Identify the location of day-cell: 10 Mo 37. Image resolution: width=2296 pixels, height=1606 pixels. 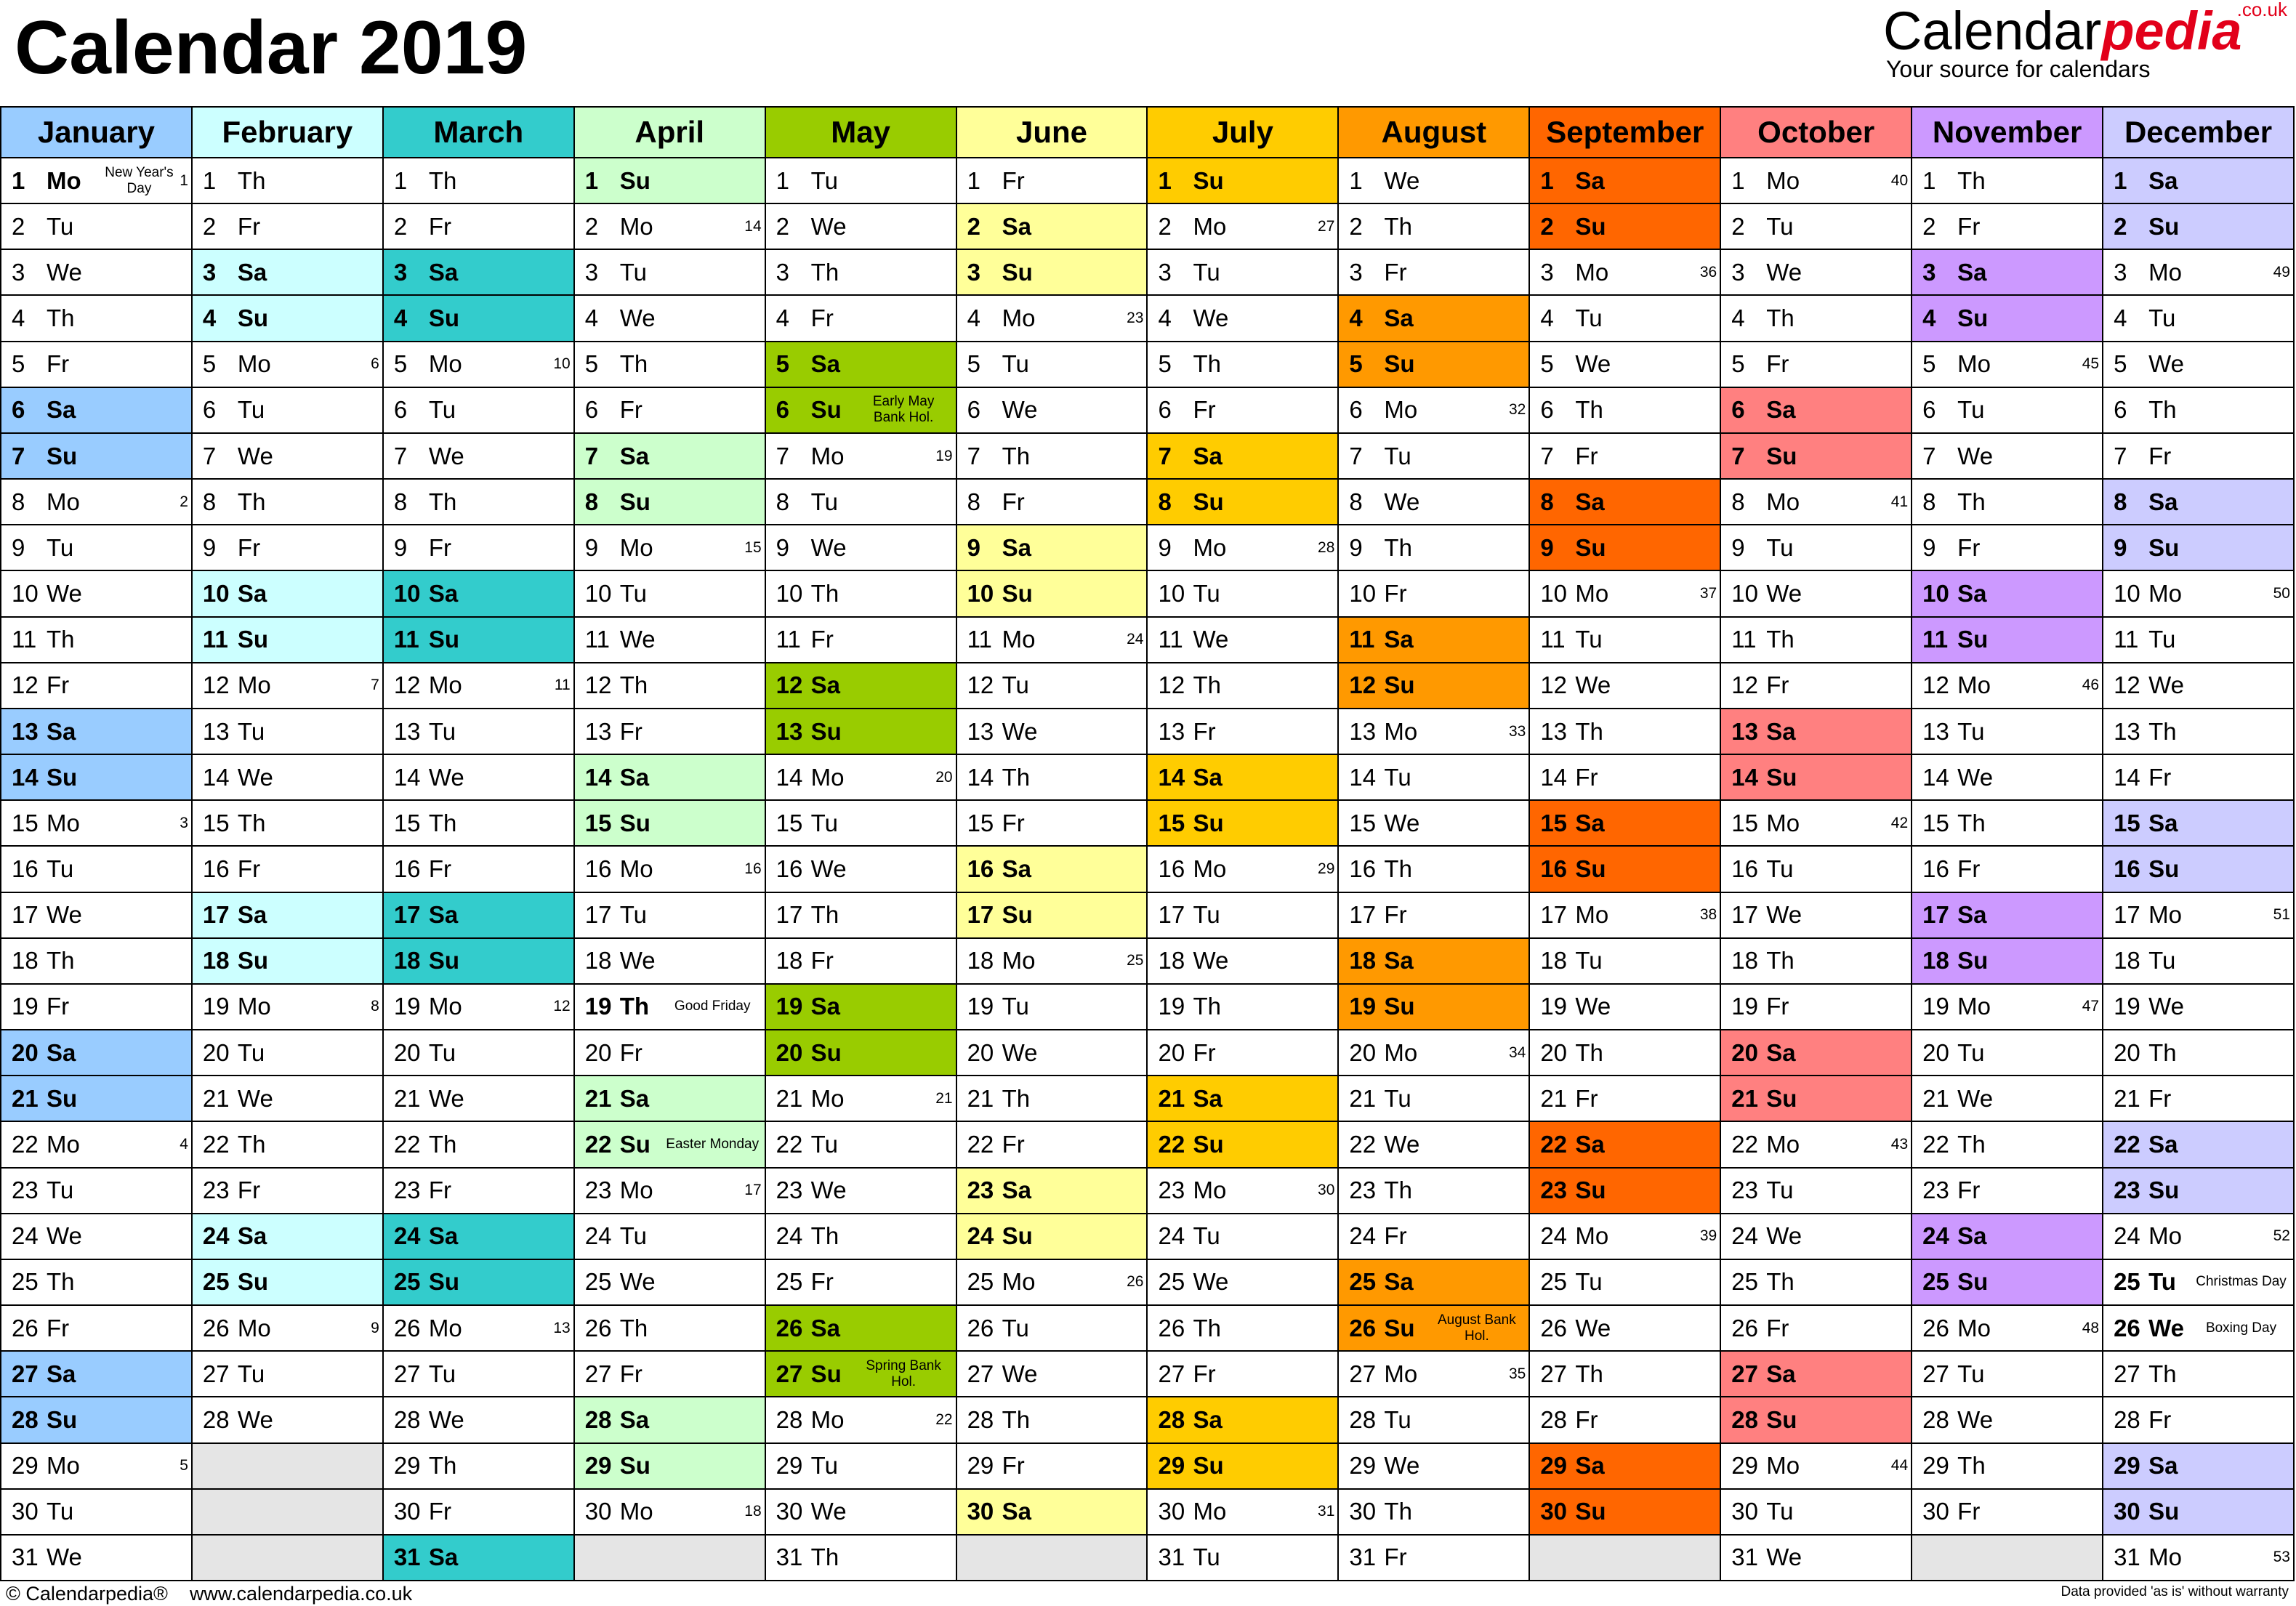
(1626, 594).